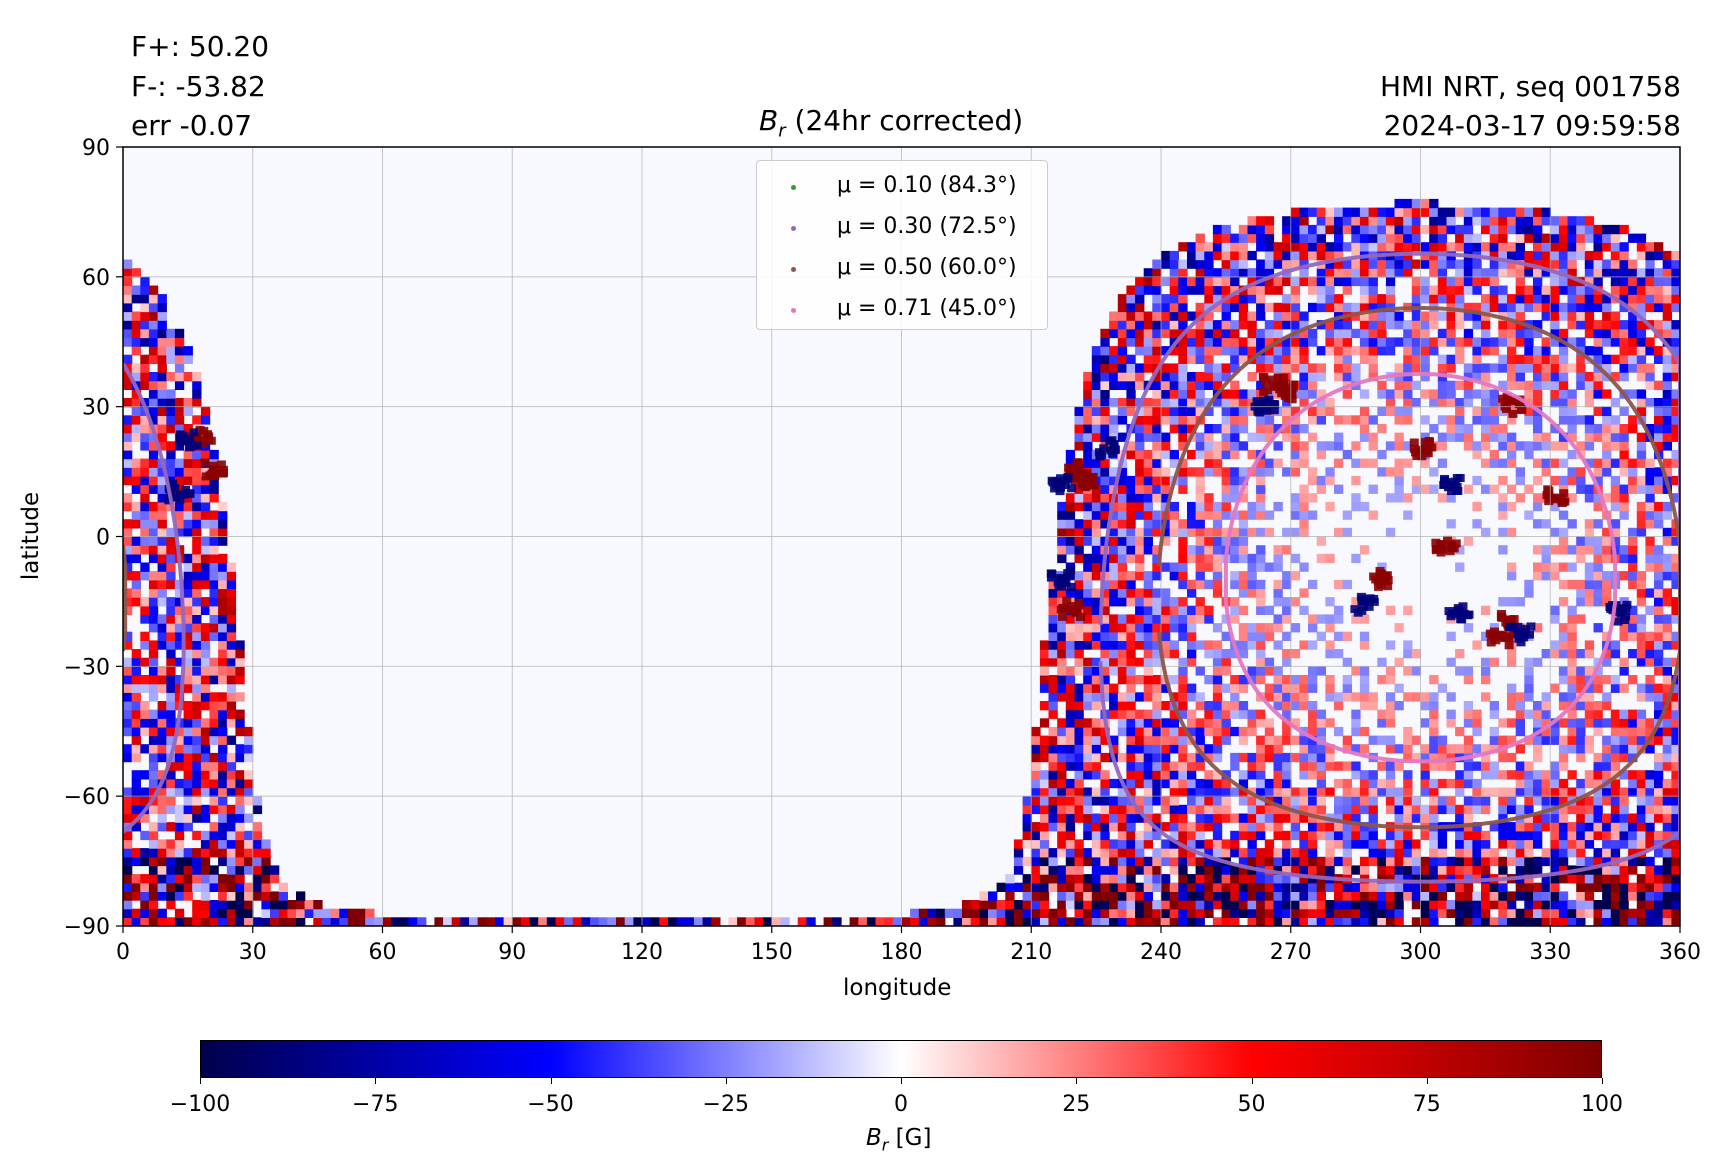  Describe the element at coordinates (96, 278) in the screenshot. I see `y-tick-label: 60` at that location.